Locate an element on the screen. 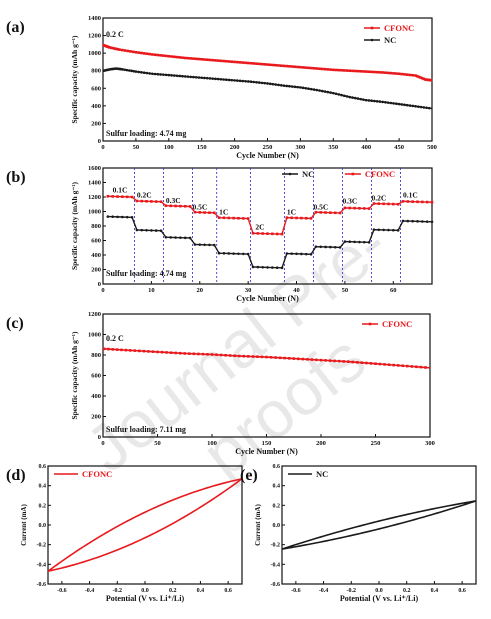 The image size is (491, 619). x-tick-label: 0.6 is located at coordinates (228, 591).